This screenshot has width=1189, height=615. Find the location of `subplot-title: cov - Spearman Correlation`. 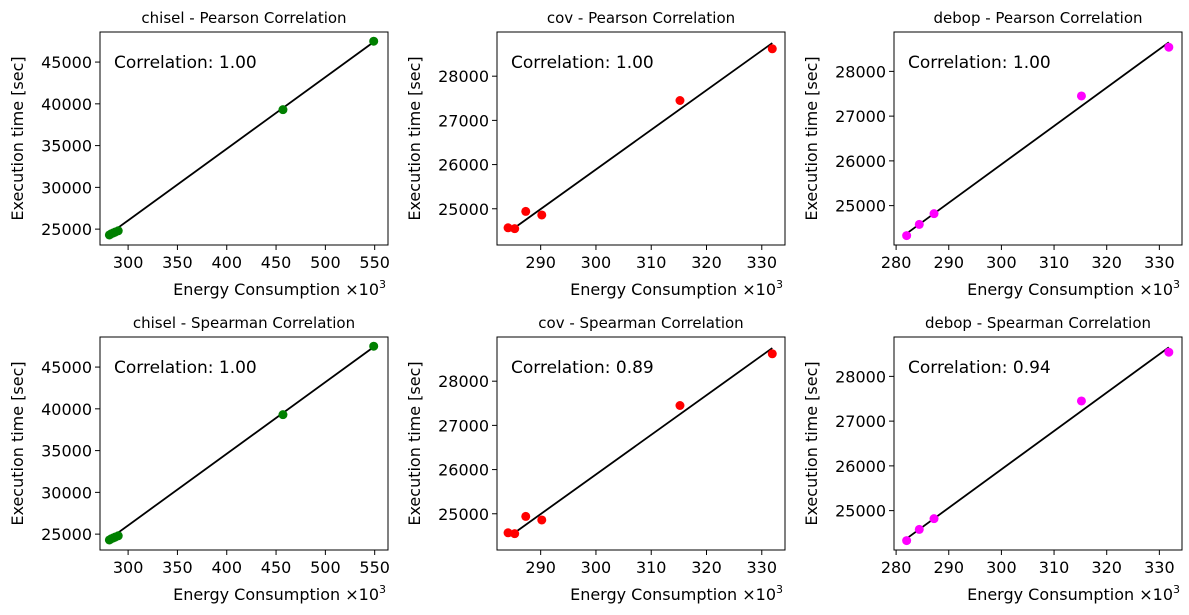

subplot-title: cov - Spearman Correlation is located at coordinates (640, 323).